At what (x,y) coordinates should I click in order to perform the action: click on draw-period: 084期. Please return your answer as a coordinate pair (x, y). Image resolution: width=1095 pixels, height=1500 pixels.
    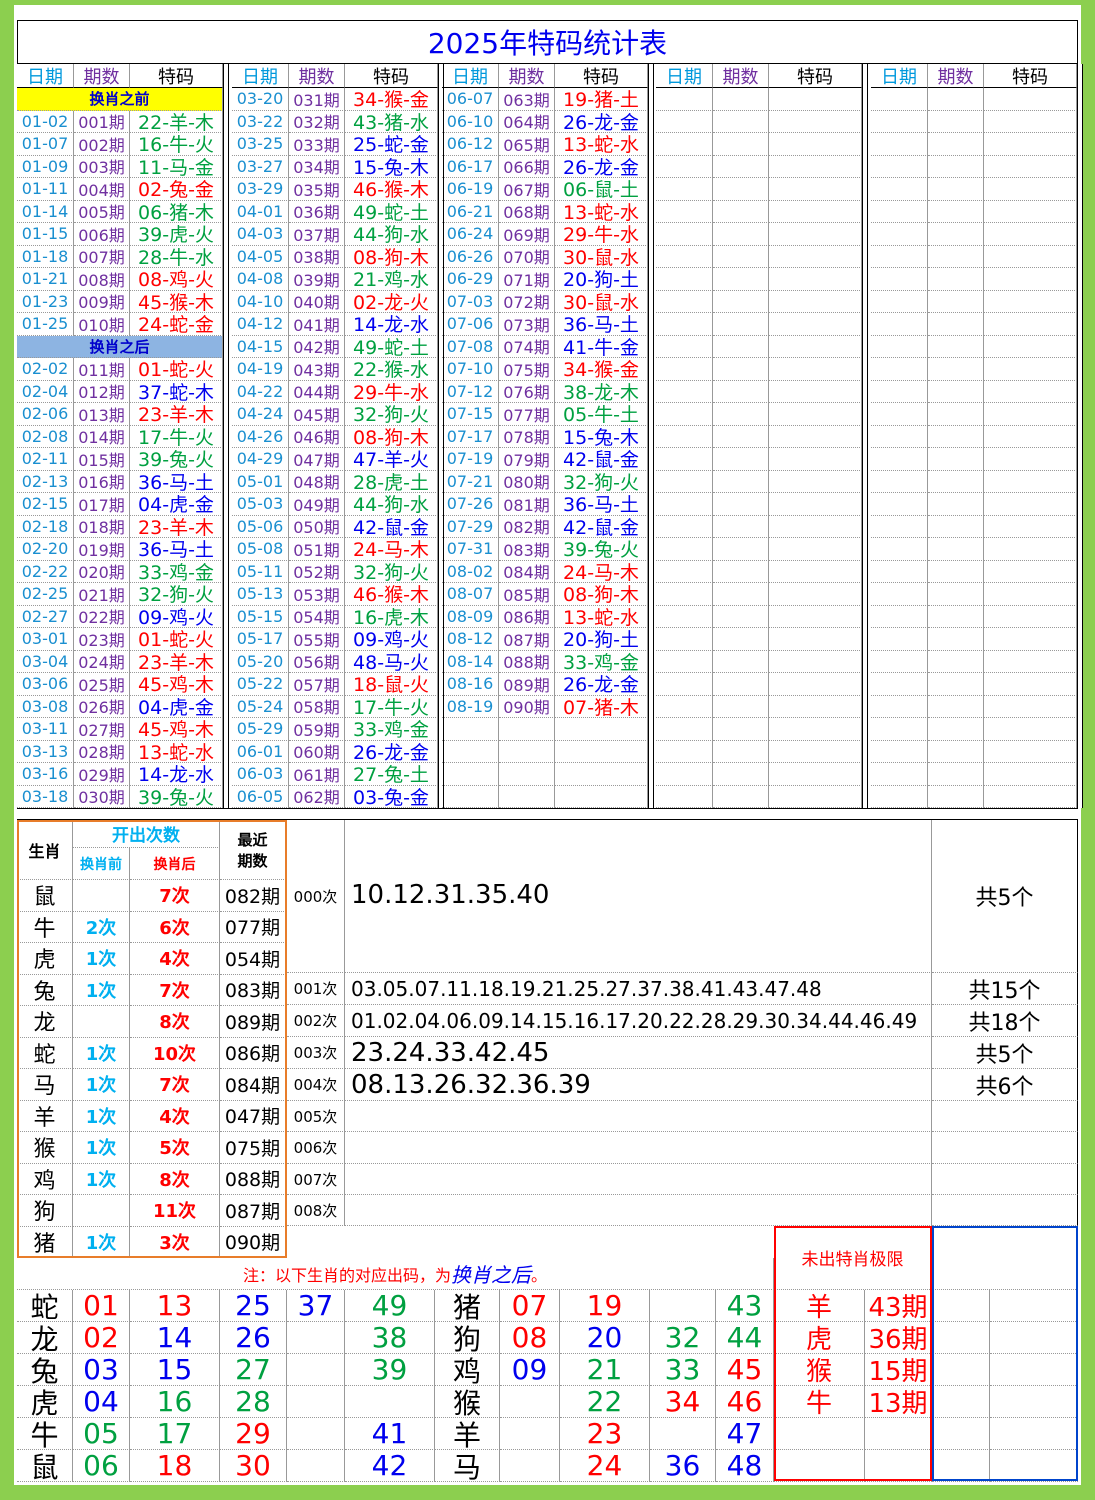
    Looking at the image, I should click on (527, 571).